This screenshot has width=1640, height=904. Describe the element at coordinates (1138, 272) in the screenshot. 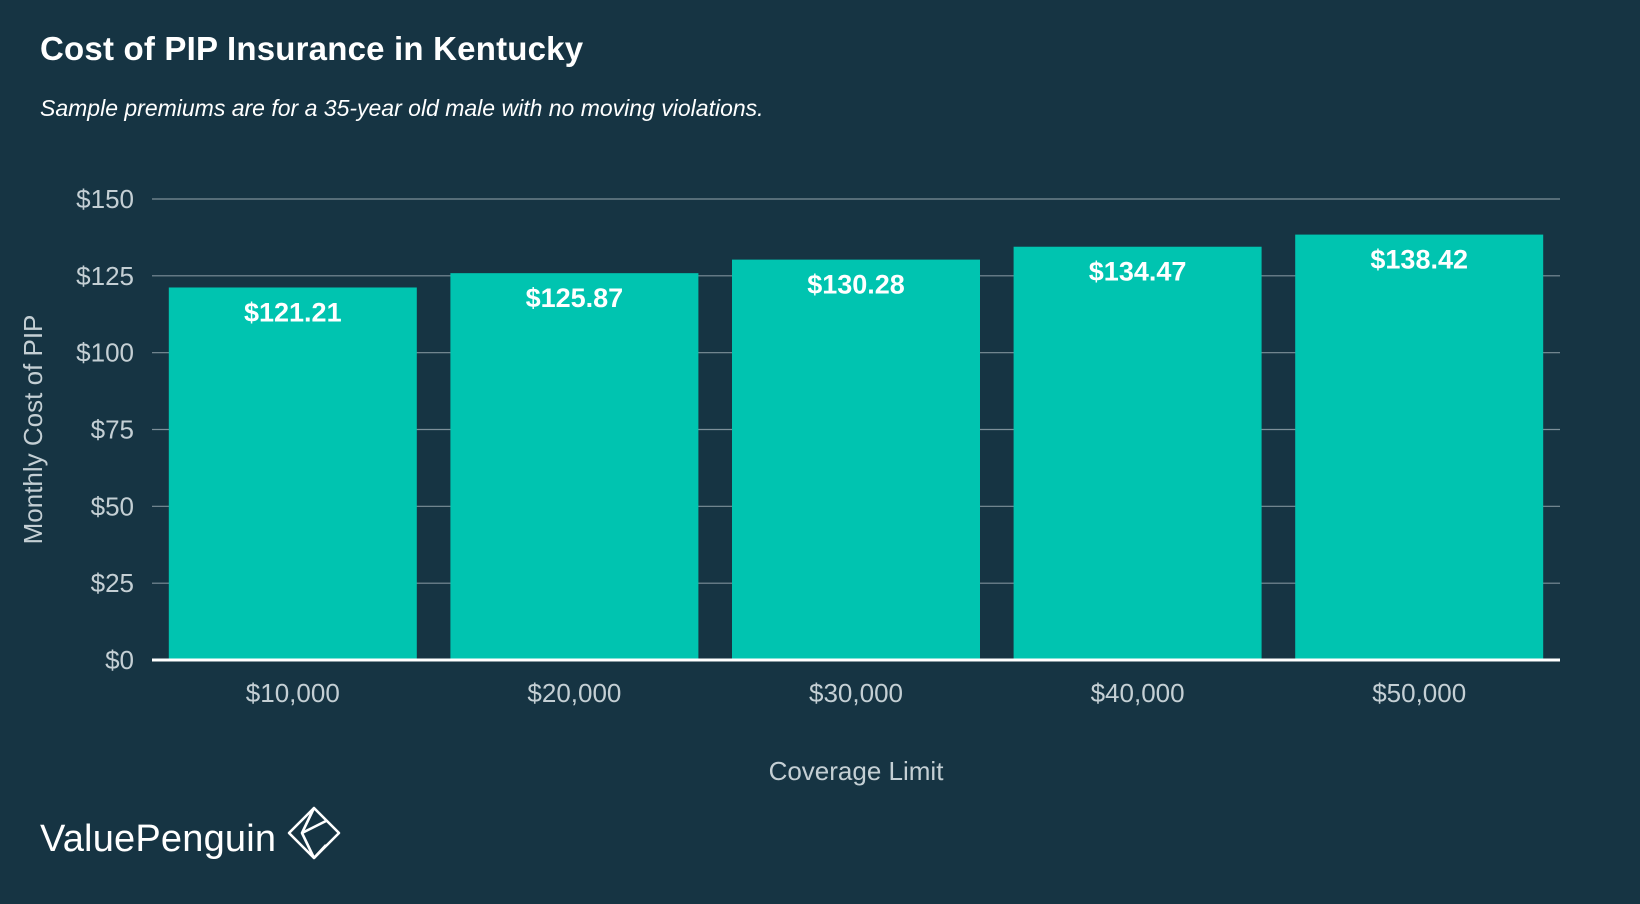

I see `bar-value-label: $134.47` at that location.